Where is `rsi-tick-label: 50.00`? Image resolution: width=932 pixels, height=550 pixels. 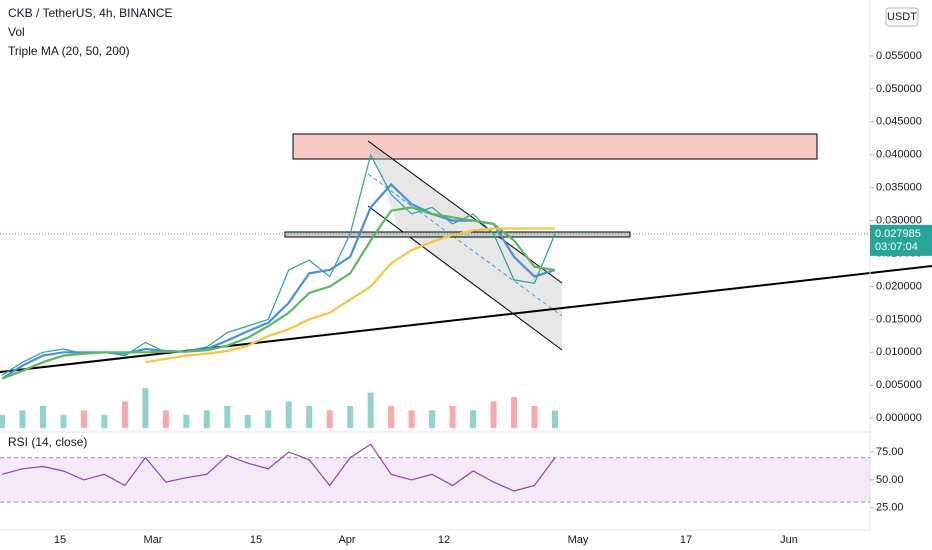
rsi-tick-label: 50.00 is located at coordinates (890, 480).